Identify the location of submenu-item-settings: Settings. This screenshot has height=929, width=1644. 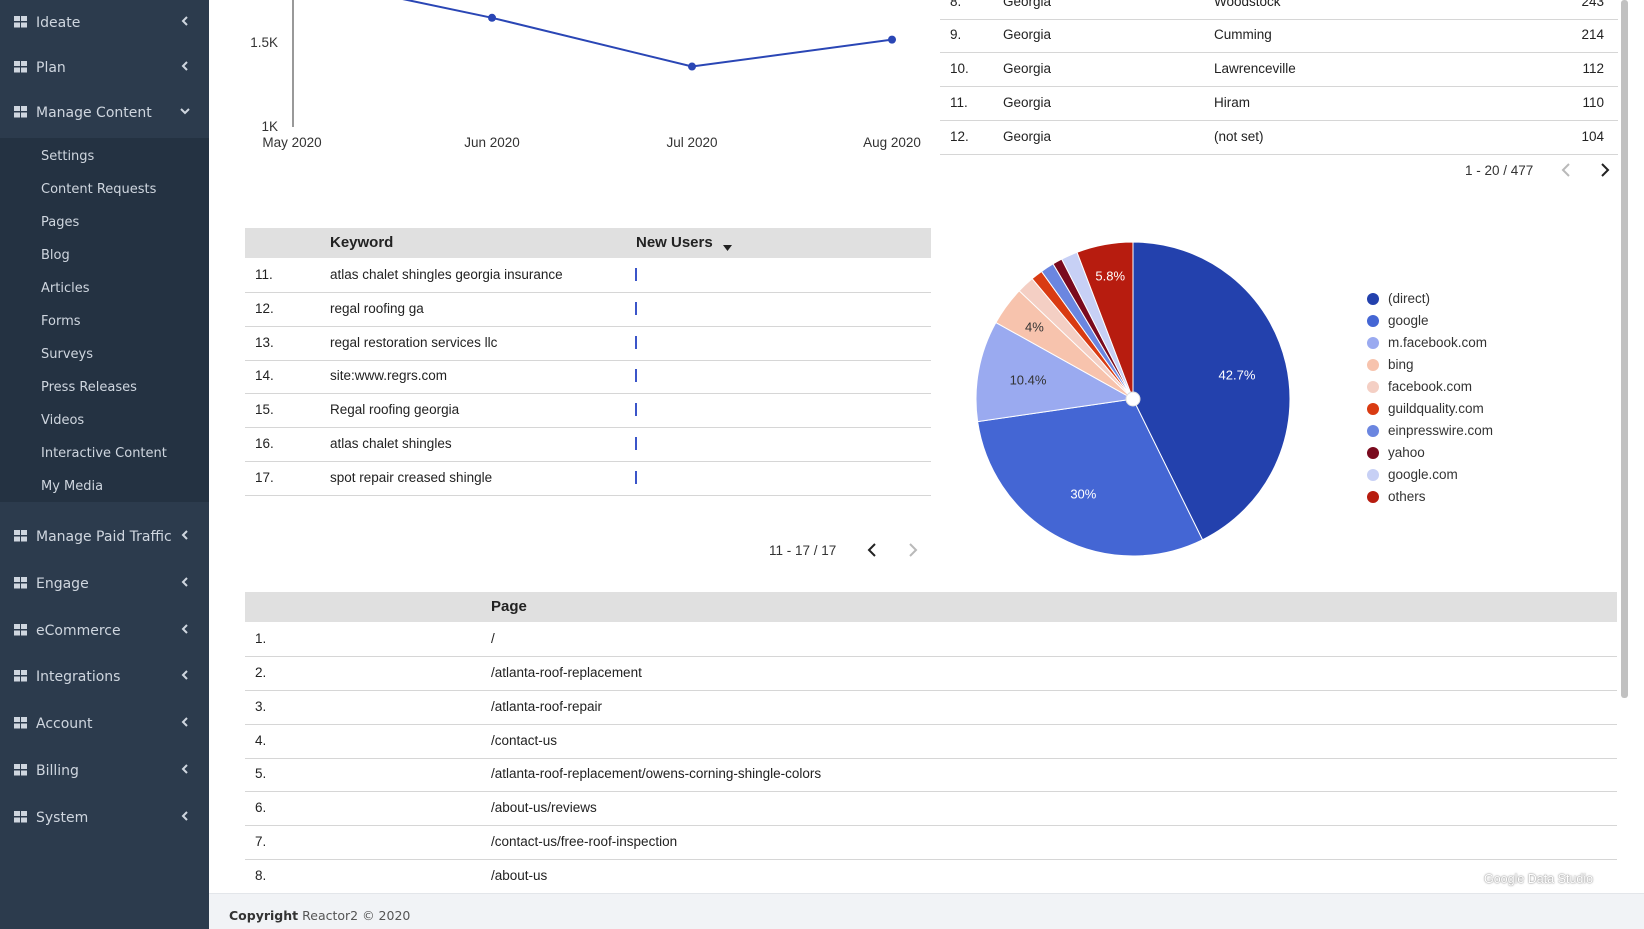
(68, 156).